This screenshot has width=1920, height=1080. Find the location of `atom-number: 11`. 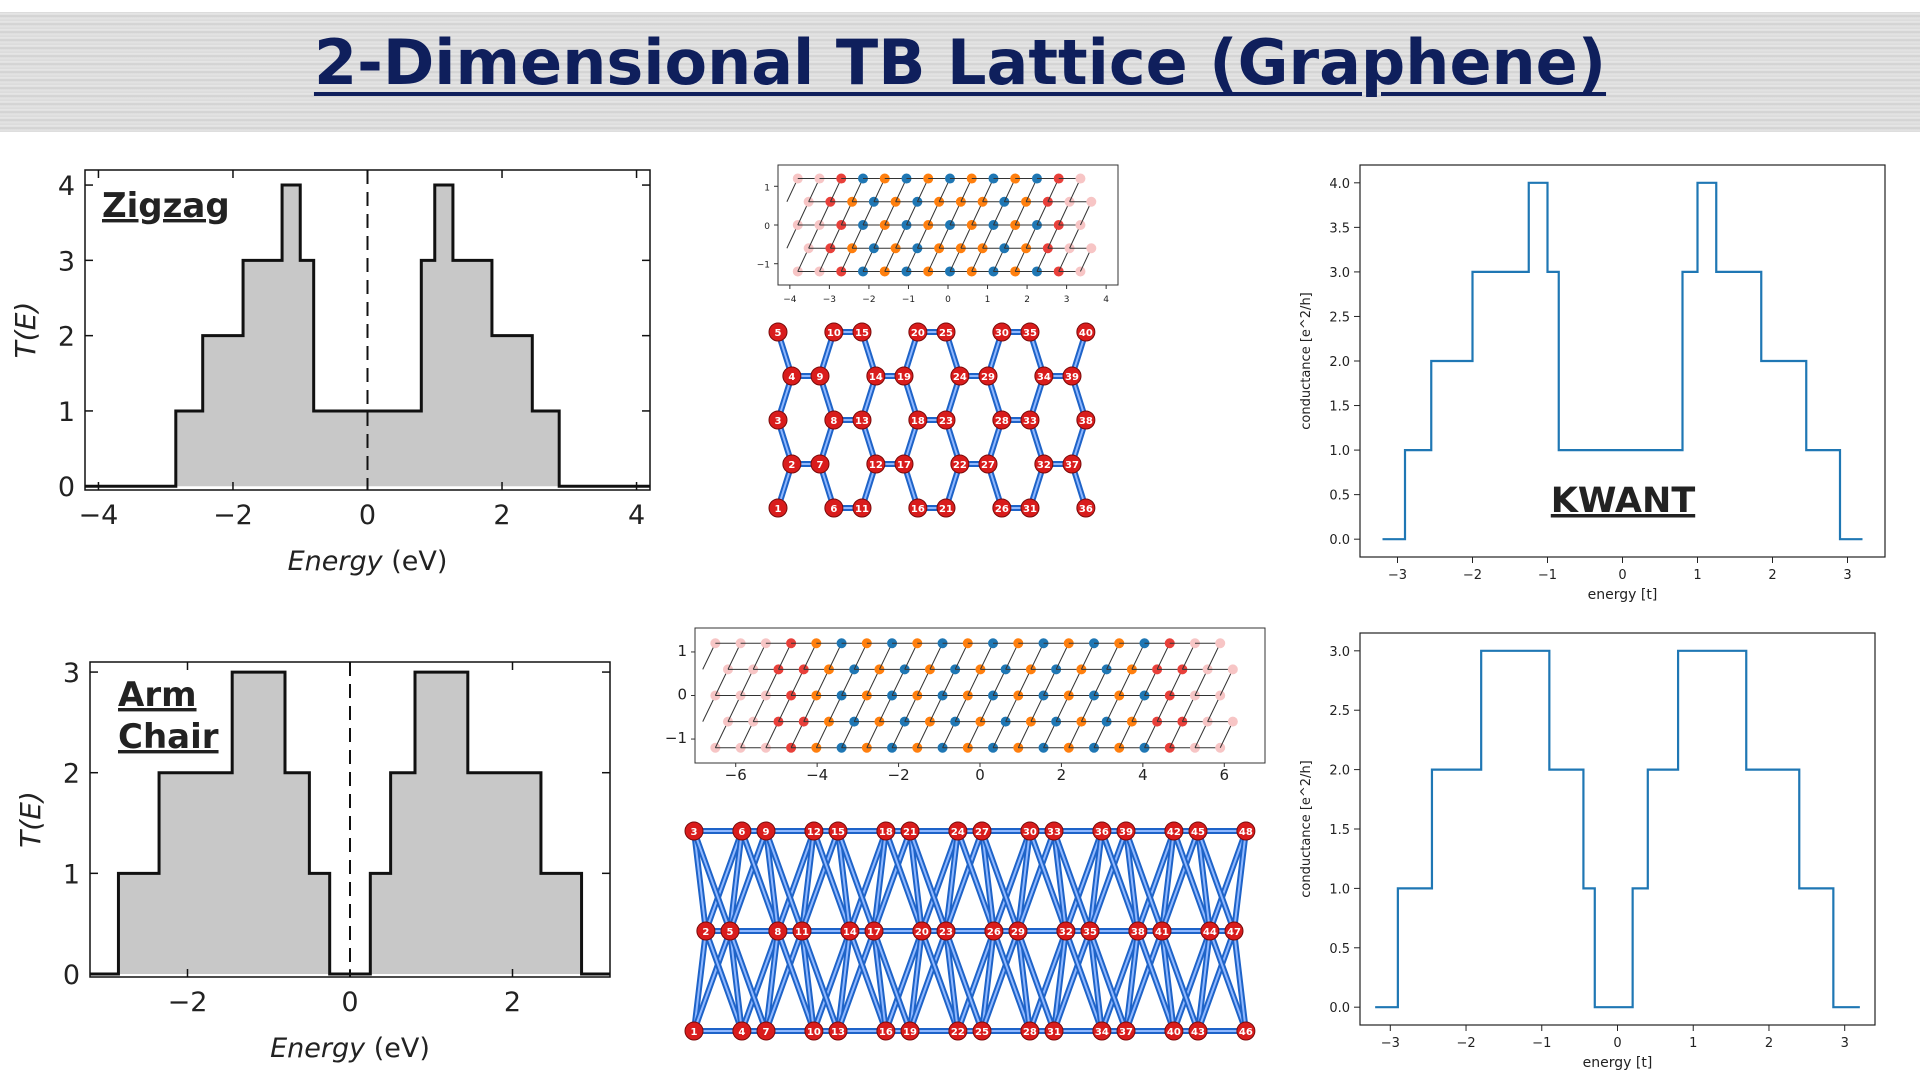

atom-number: 11 is located at coordinates (802, 932).